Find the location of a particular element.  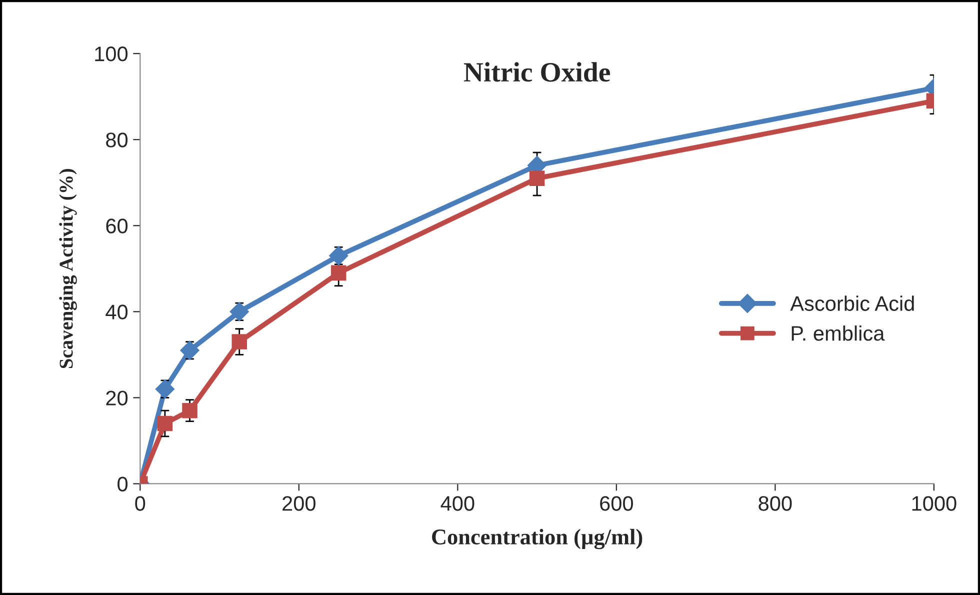

x-tick-label: 0 is located at coordinates (140, 503).